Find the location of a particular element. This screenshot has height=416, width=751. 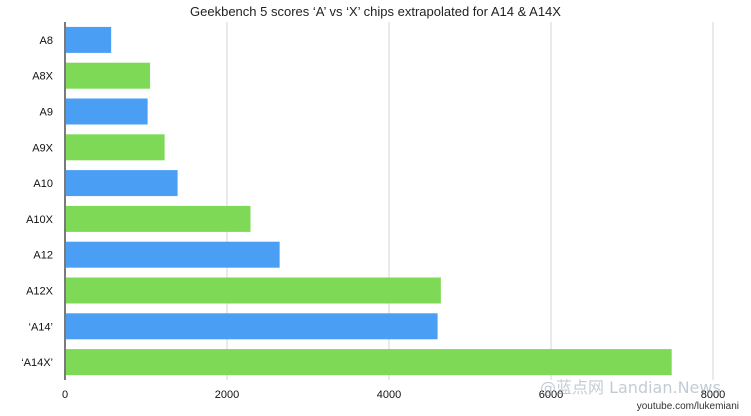

category-label: A10 is located at coordinates (43, 184).